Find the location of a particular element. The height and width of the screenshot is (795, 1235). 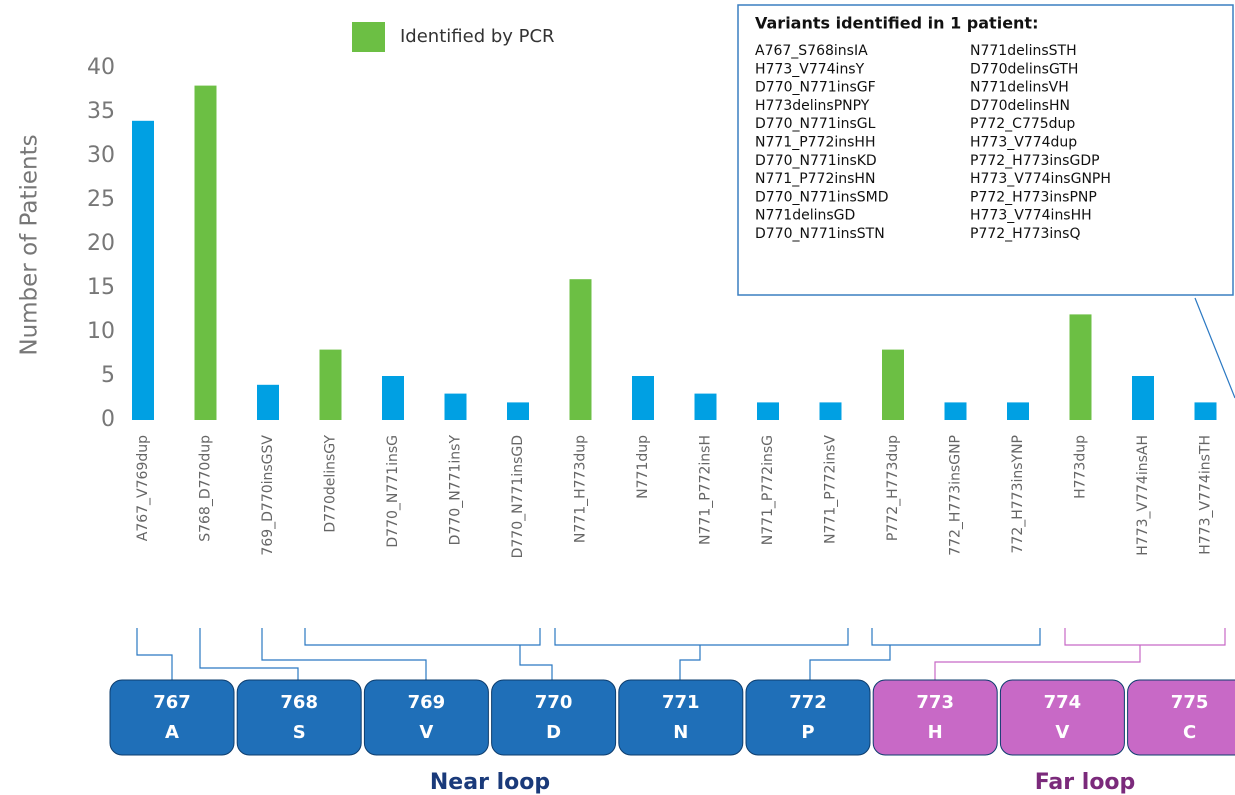

residue-number: 771 is located at coordinates (681, 702).